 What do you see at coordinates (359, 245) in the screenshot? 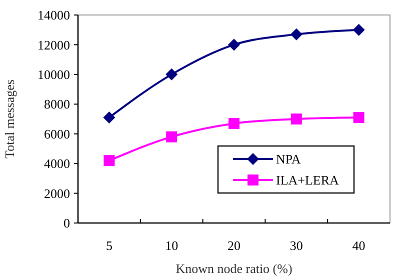
I see `x-tick-label: 40` at bounding box center [359, 245].